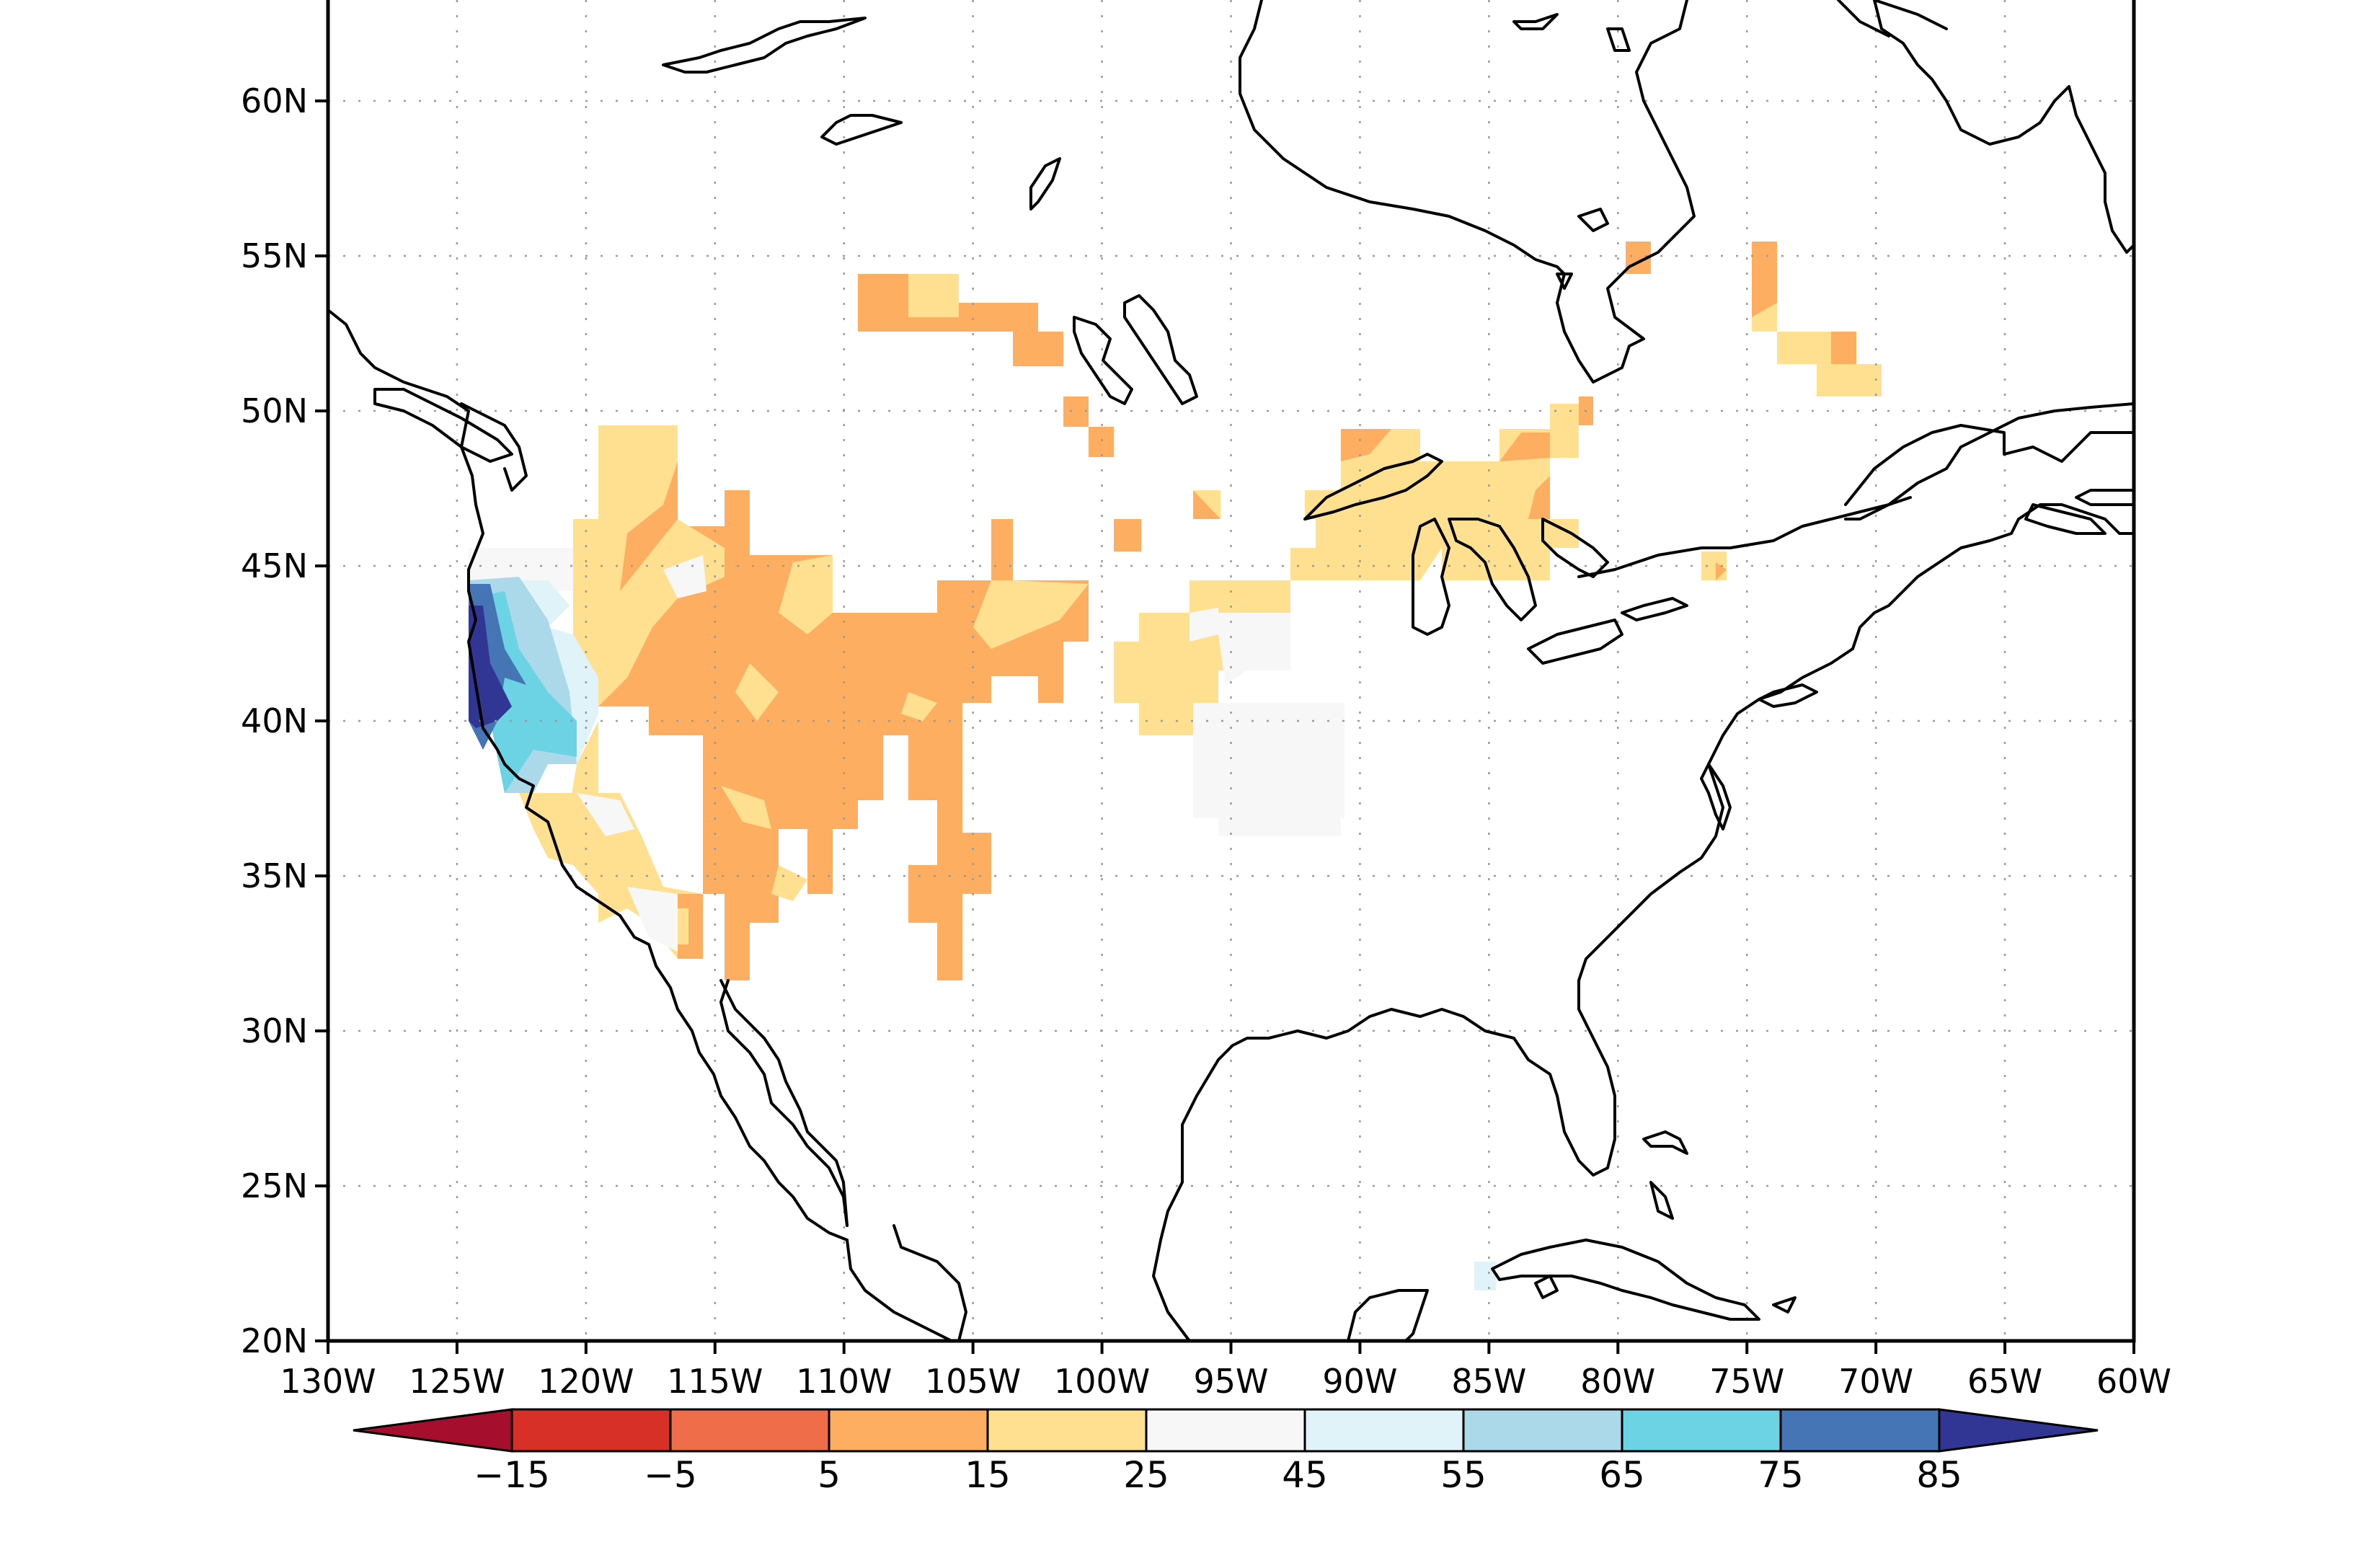  Describe the element at coordinates (1939, 1475) in the screenshot. I see `colorbar-label: 85` at that location.